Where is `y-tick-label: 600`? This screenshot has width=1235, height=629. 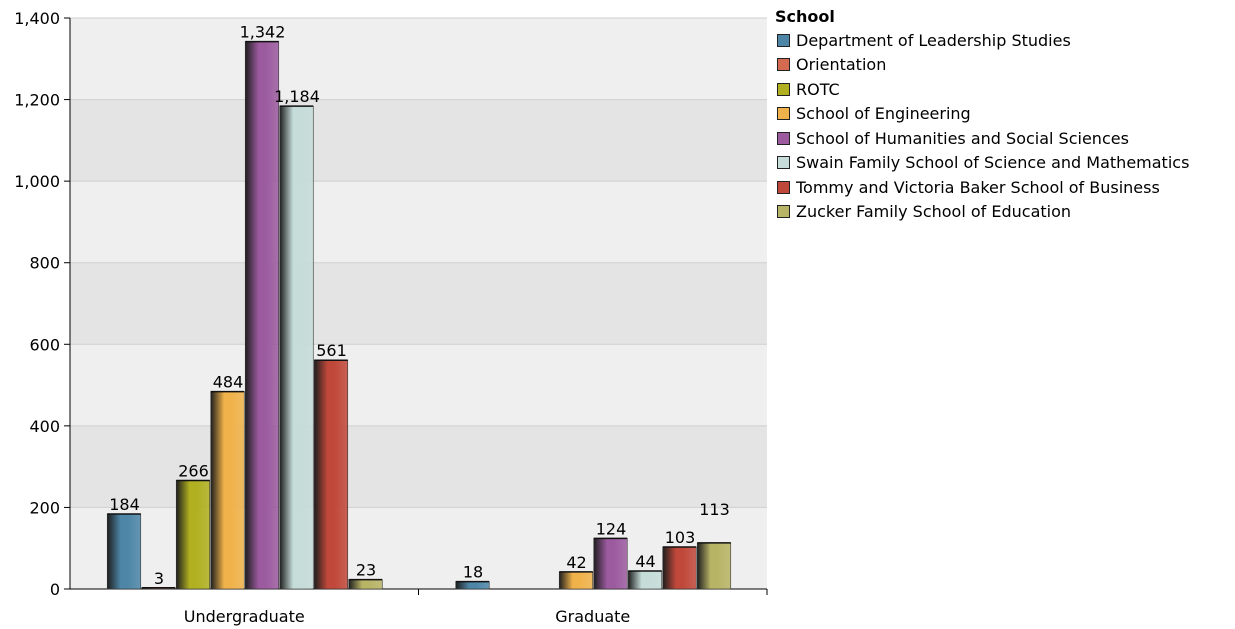
y-tick-label: 600 is located at coordinates (44, 344).